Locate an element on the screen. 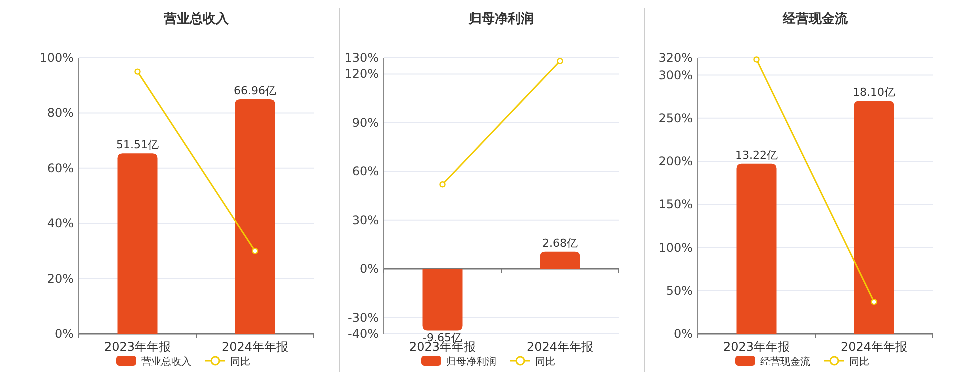 Image resolution: width=960 pixels, height=372 pixels. data-label: 66.96亿 is located at coordinates (255, 91).